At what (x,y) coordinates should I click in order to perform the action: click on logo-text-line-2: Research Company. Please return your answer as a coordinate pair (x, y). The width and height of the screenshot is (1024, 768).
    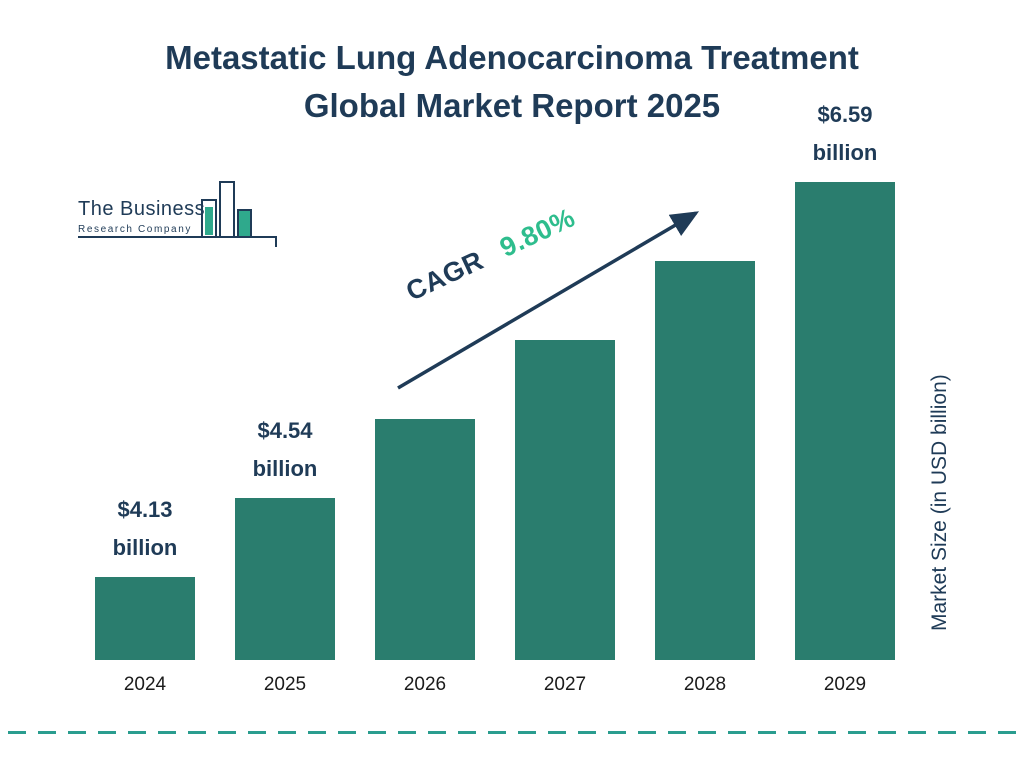
    Looking at the image, I should click on (135, 229).